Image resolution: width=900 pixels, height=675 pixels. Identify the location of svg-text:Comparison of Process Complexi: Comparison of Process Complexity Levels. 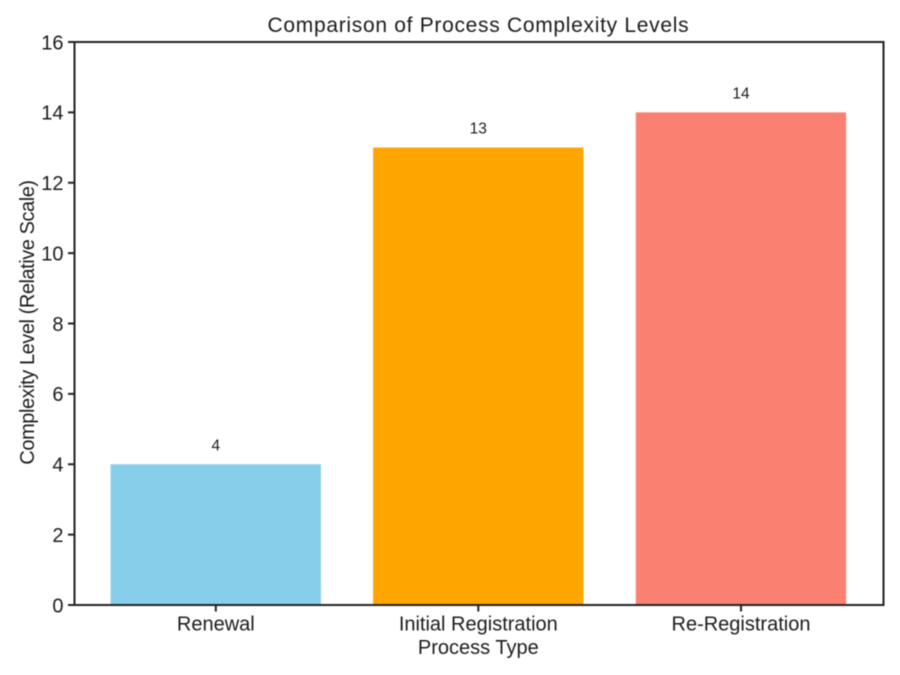
(479, 25).